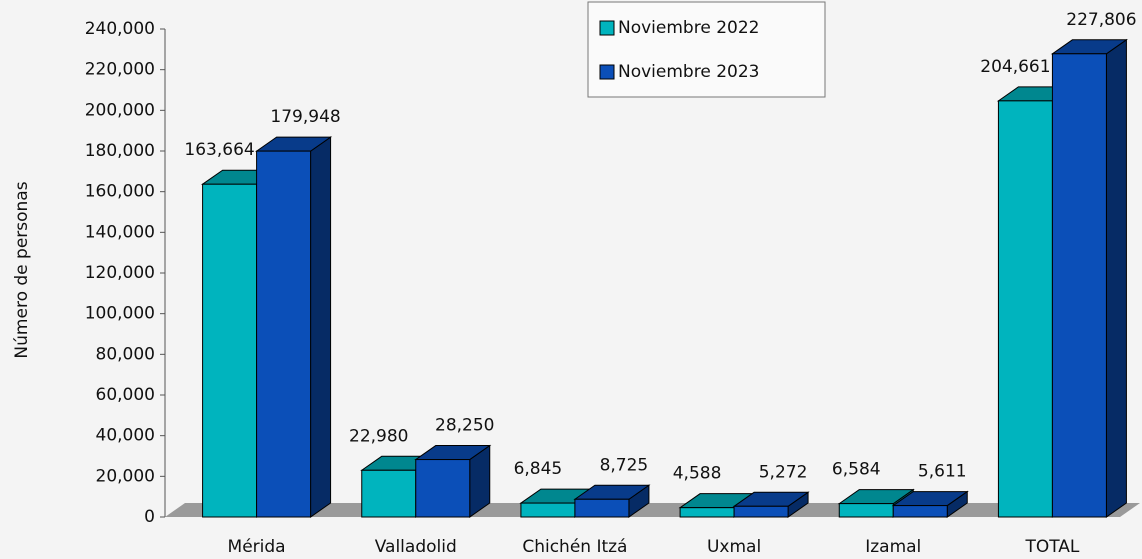 The height and width of the screenshot is (559, 1142). What do you see at coordinates (688, 72) in the screenshot?
I see `legend-label: Noviembre 2023` at bounding box center [688, 72].